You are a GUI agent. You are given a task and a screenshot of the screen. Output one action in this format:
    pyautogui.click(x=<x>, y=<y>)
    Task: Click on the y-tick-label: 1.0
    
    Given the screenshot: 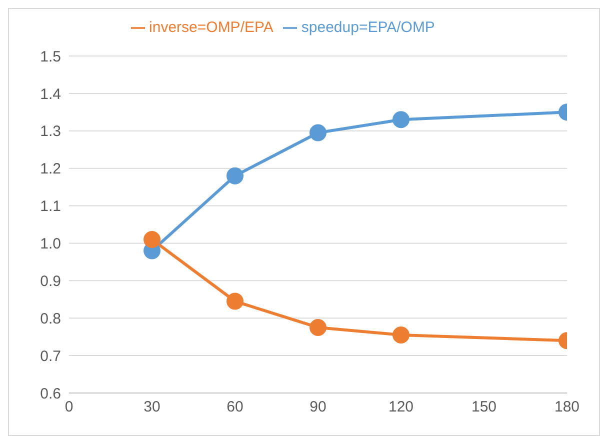 What is the action you would take?
    pyautogui.click(x=50, y=244)
    